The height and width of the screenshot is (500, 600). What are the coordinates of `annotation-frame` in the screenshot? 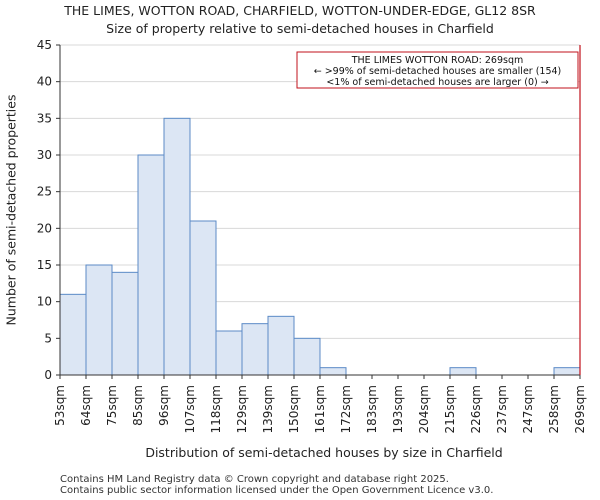 It's located at (437, 70).